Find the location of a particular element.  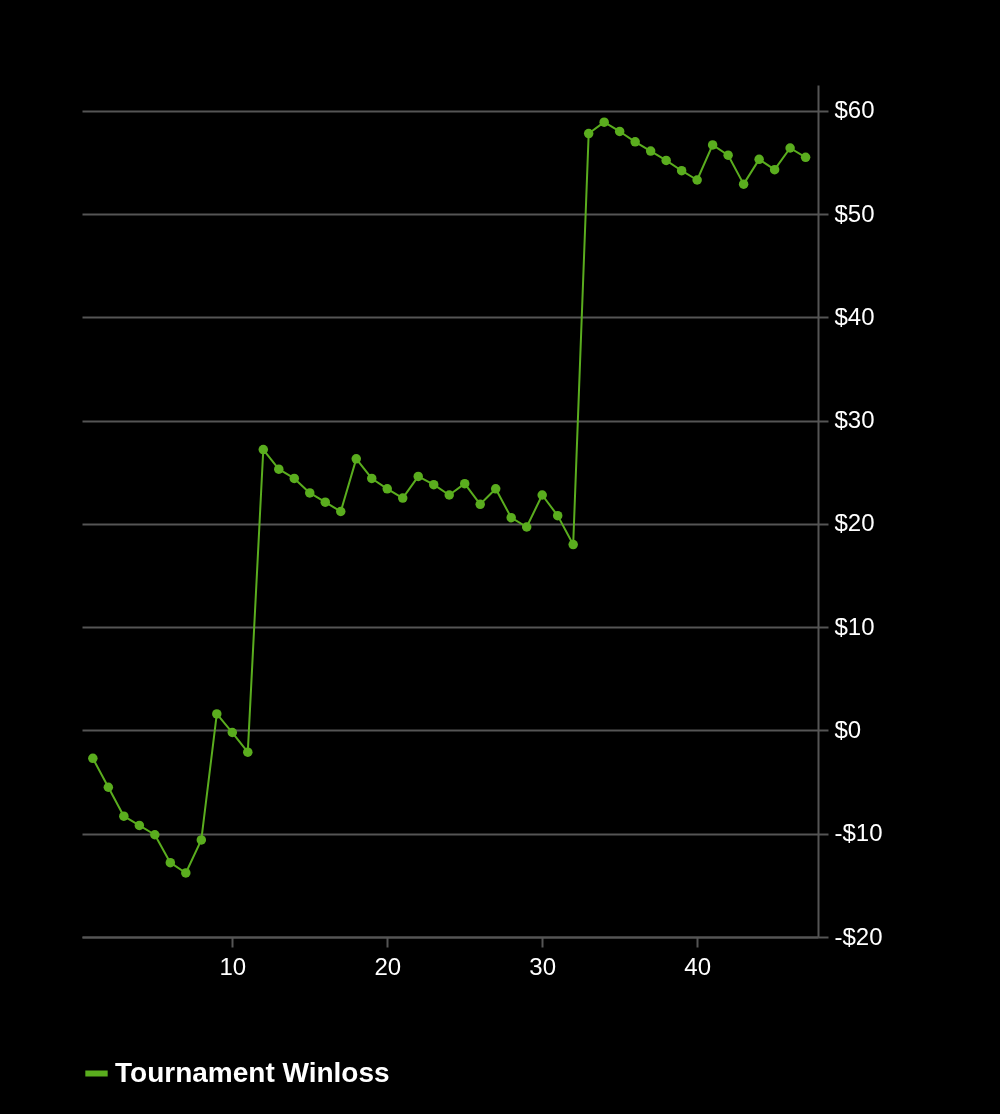

y-tick-label: $0 is located at coordinates (848, 729).